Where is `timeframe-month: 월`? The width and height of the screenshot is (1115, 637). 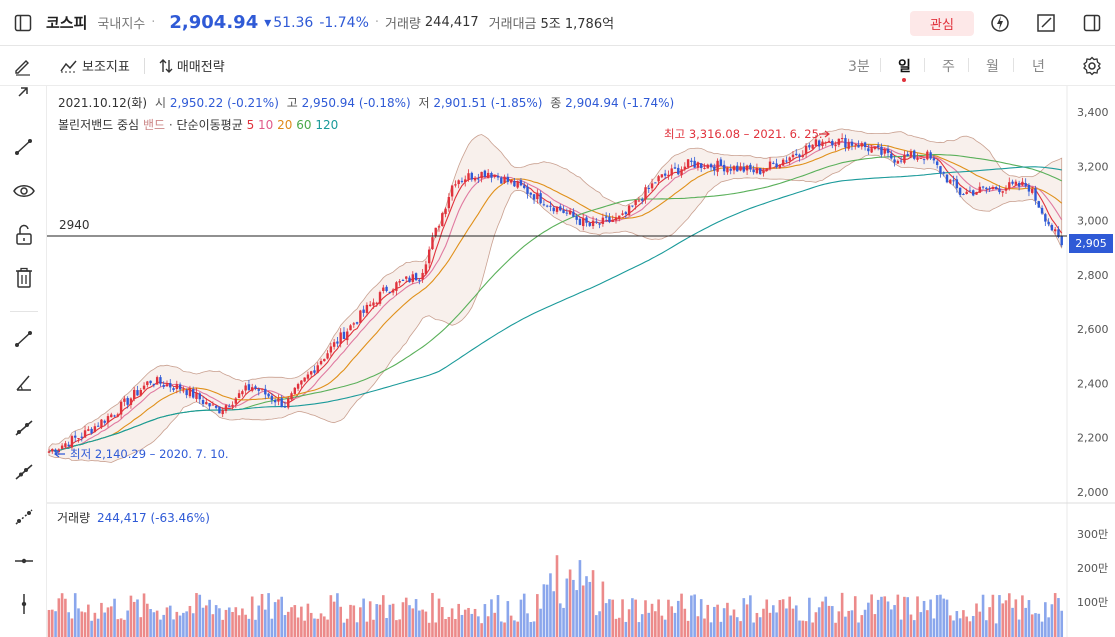
timeframe-month: 월 is located at coordinates (992, 67).